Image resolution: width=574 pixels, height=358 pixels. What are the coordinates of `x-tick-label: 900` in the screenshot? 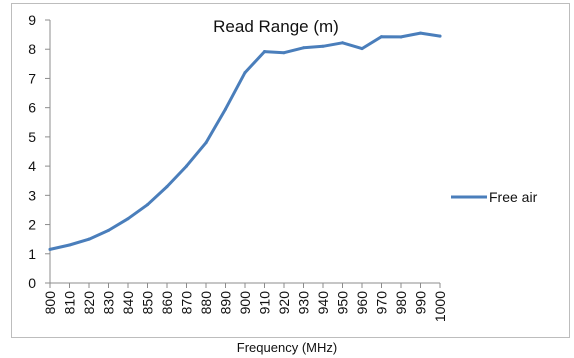 It's located at (245, 303).